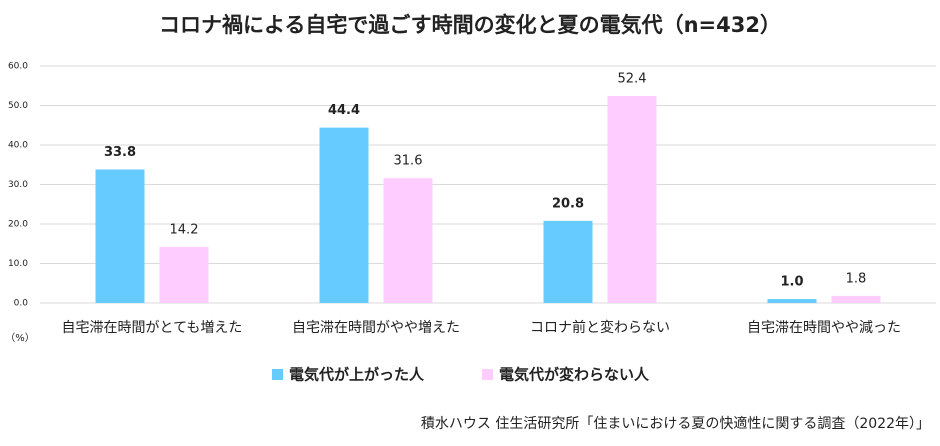 The image size is (940, 446). Describe the element at coordinates (18, 146) in the screenshot. I see `y-tick-label: 40.0` at that location.